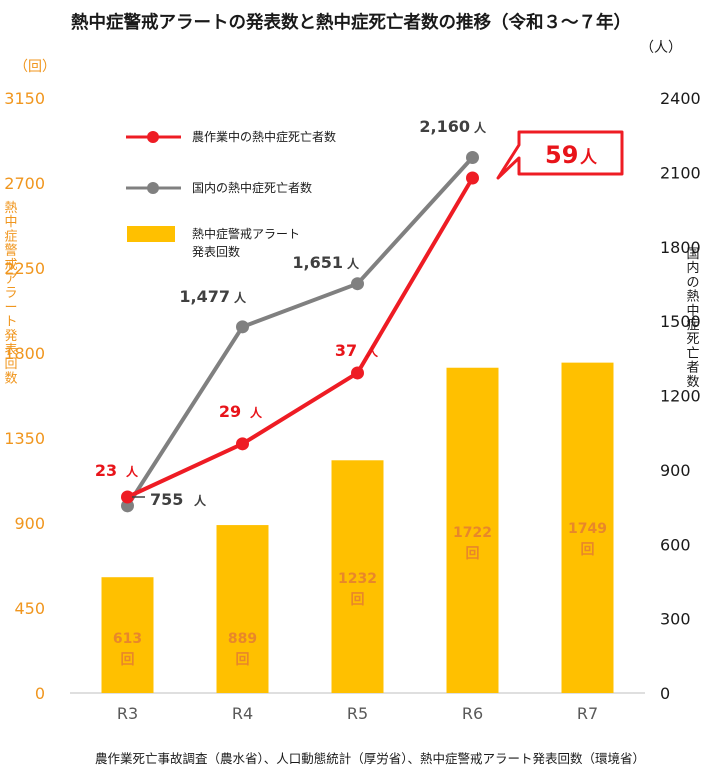  I want to click on legend-red-marker, so click(153, 137).